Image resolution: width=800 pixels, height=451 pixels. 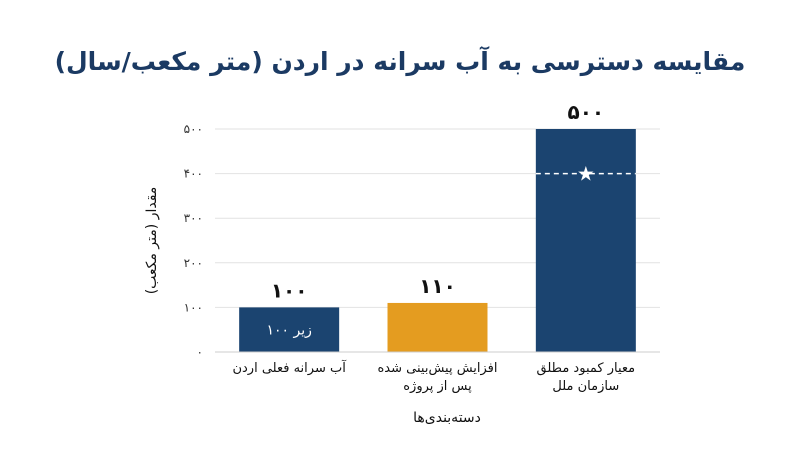 I want to click on data-label: ۱۱۰, so click(x=437, y=286).